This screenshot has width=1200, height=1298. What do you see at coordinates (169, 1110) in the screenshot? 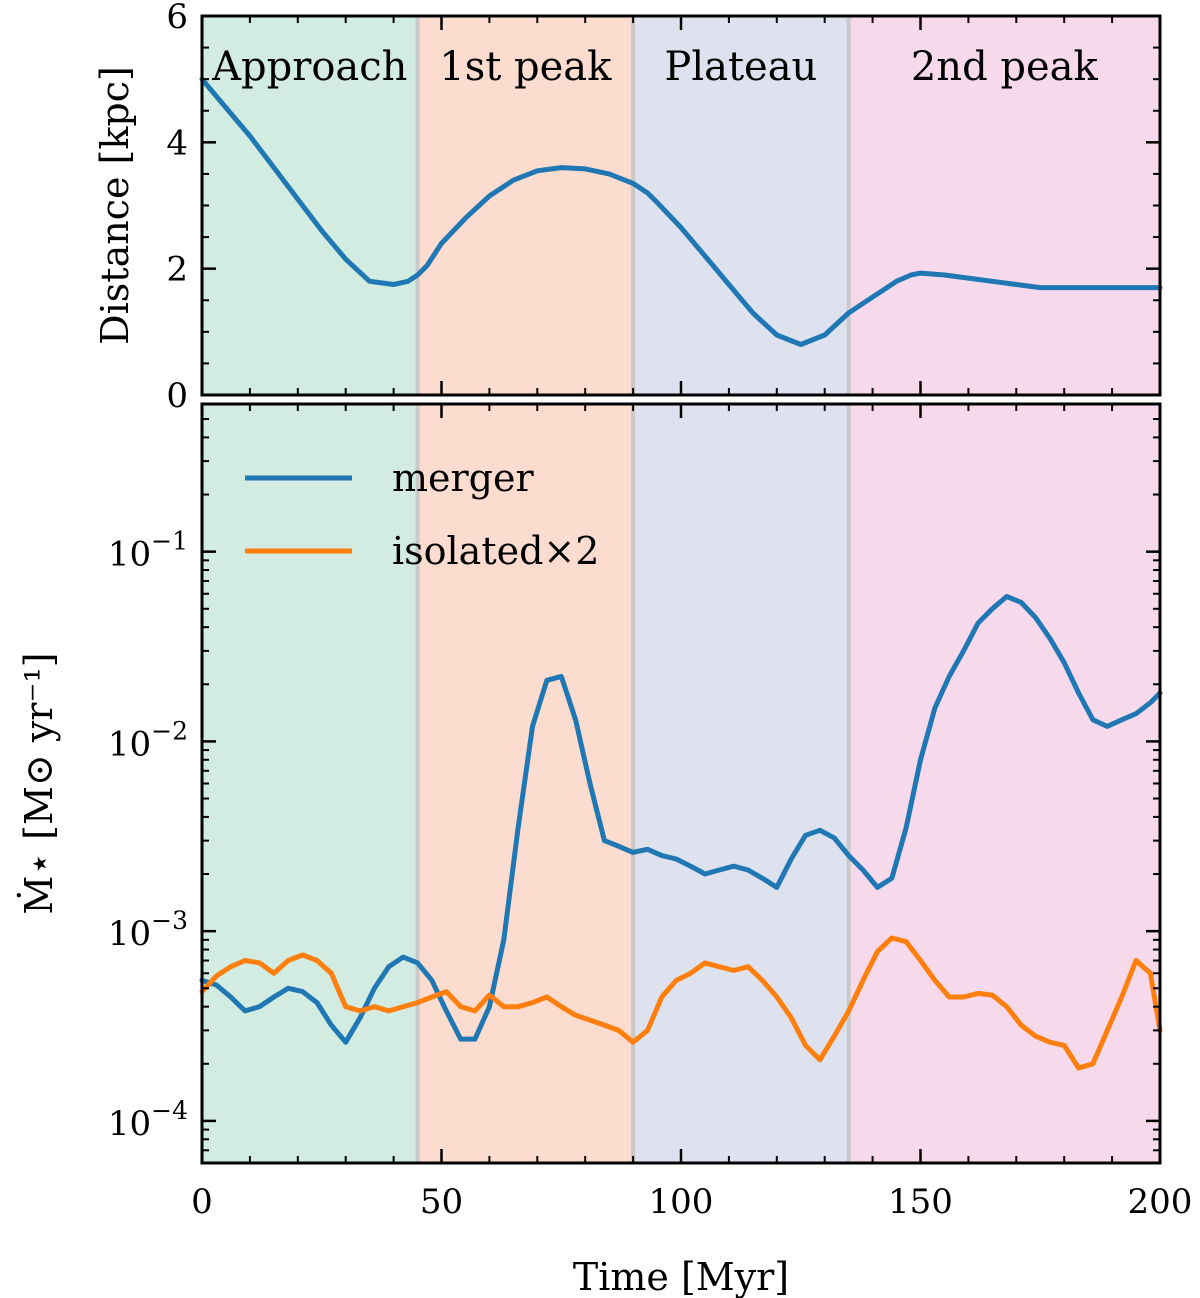
I see `y-tick-exponent: −4` at bounding box center [169, 1110].